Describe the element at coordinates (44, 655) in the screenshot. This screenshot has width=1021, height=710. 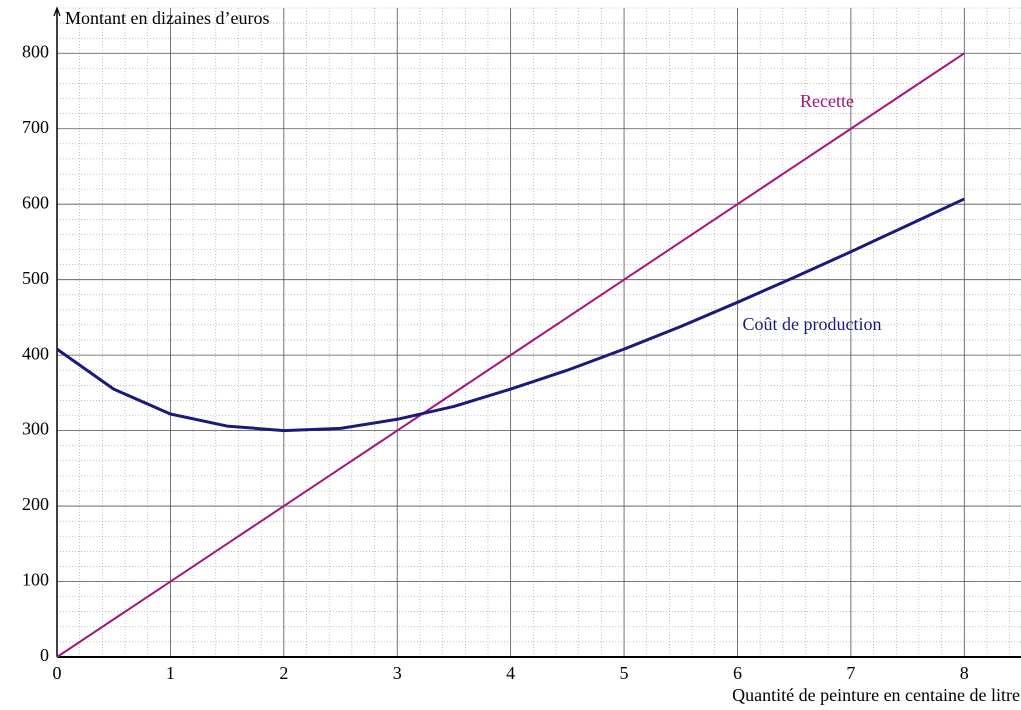
I see `y-tick-label: 0` at that location.